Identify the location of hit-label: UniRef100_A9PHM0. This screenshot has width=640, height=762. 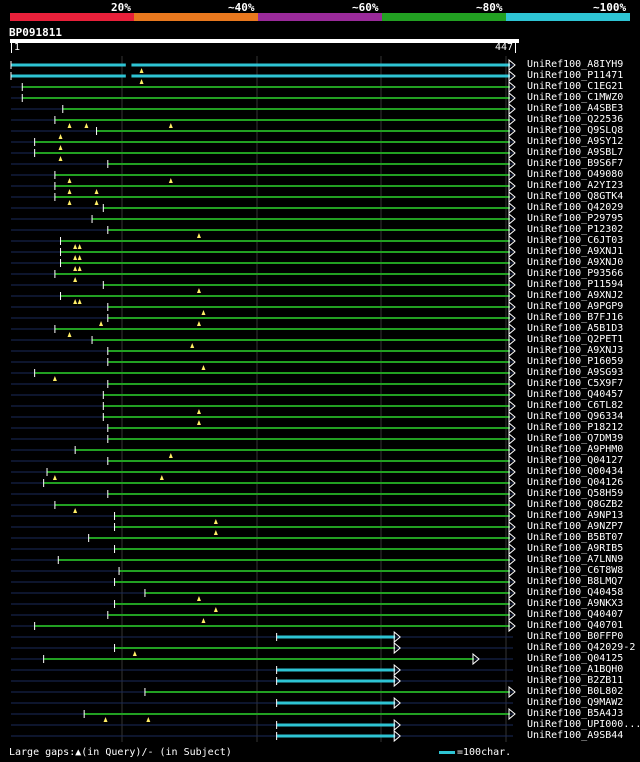
(575, 449).